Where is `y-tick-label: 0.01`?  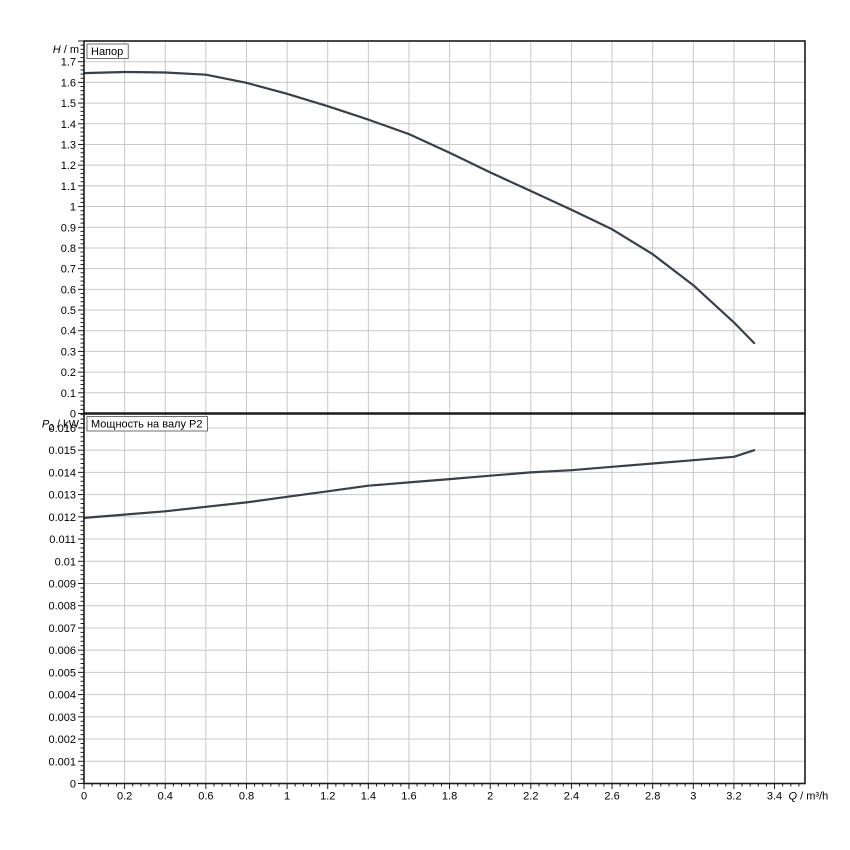
y-tick-label: 0.01 is located at coordinates (65, 562).